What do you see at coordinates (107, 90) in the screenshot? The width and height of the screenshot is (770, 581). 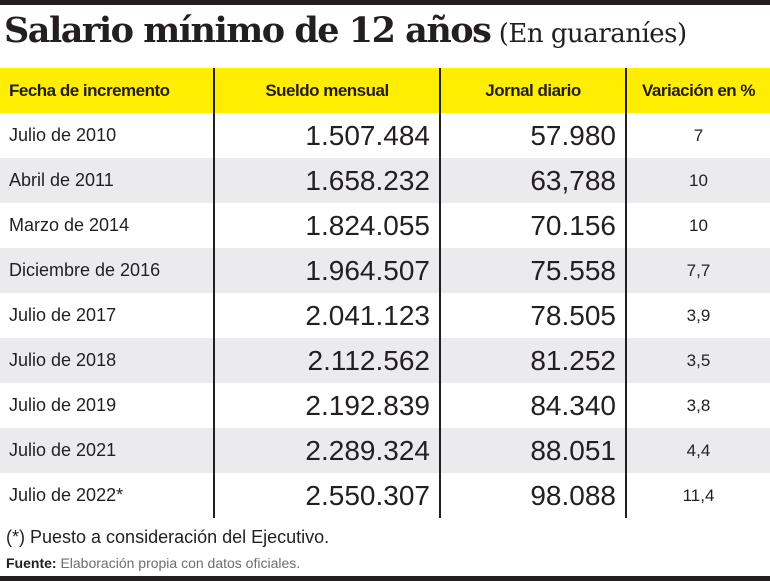 I see `header-fecha: Fecha de incremento` at bounding box center [107, 90].